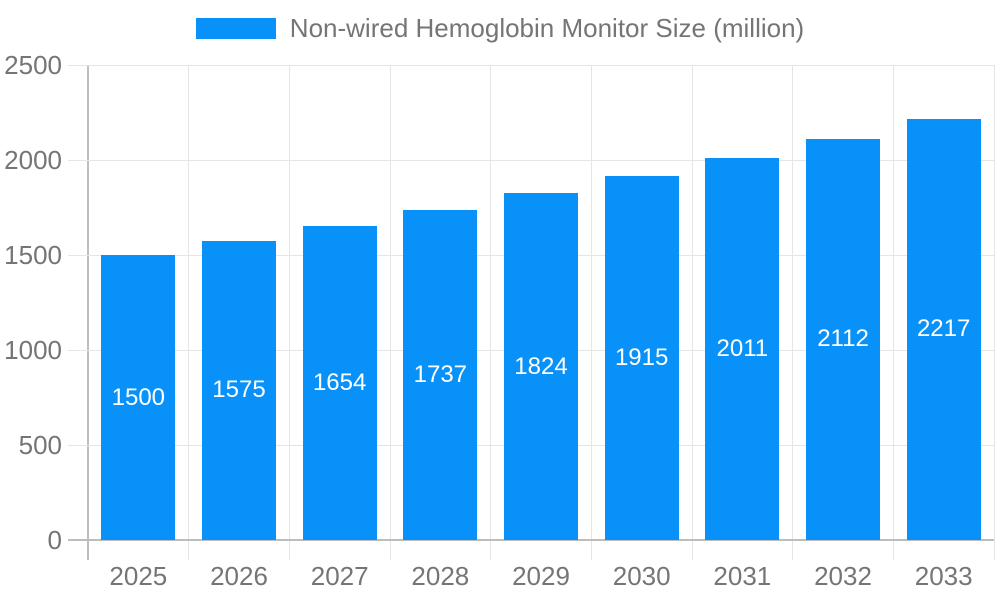 The width and height of the screenshot is (1000, 600). Describe the element at coordinates (843, 576) in the screenshot. I see `x-axis-tick-label: 2032` at that location.